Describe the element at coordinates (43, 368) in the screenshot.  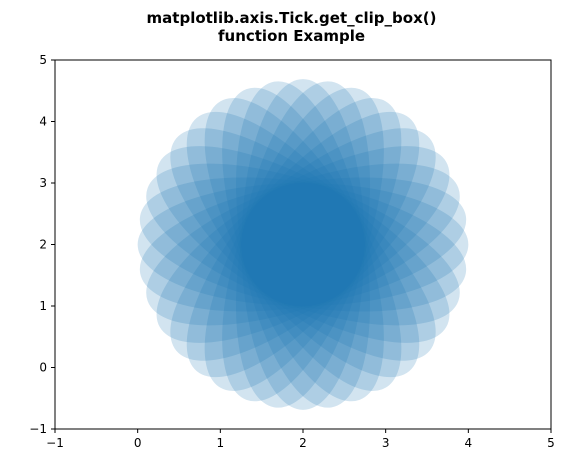
I see `y-tick-label: 0` at that location.